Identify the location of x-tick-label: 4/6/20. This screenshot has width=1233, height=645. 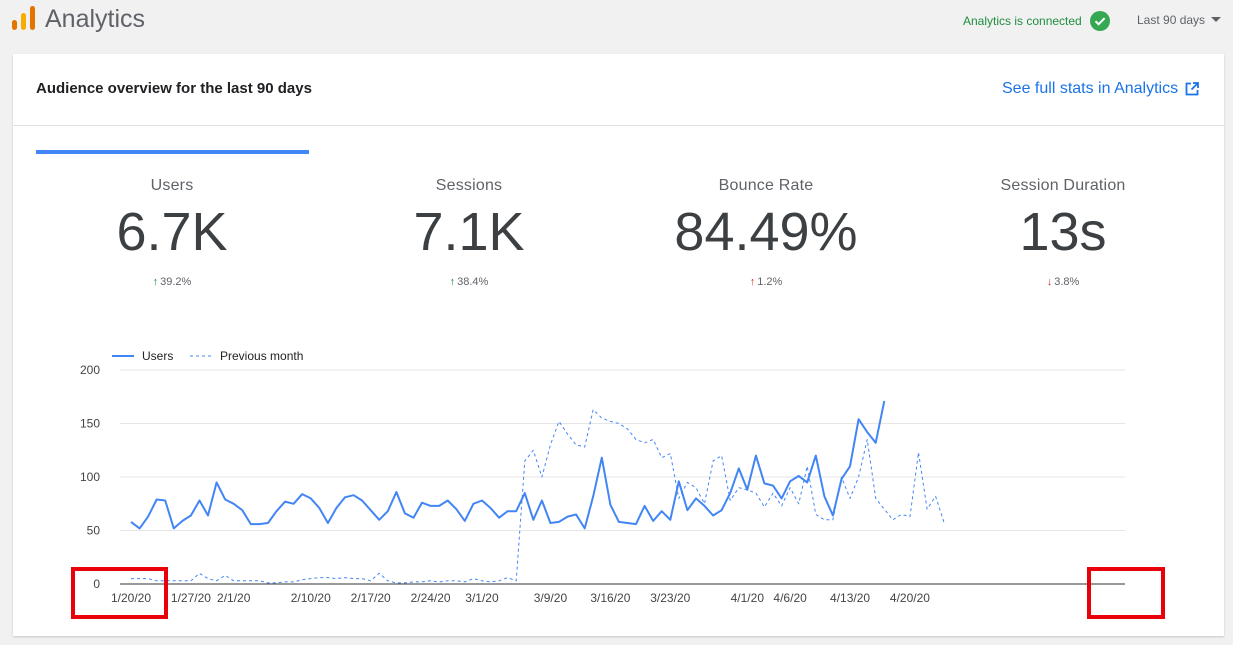
(790, 598).